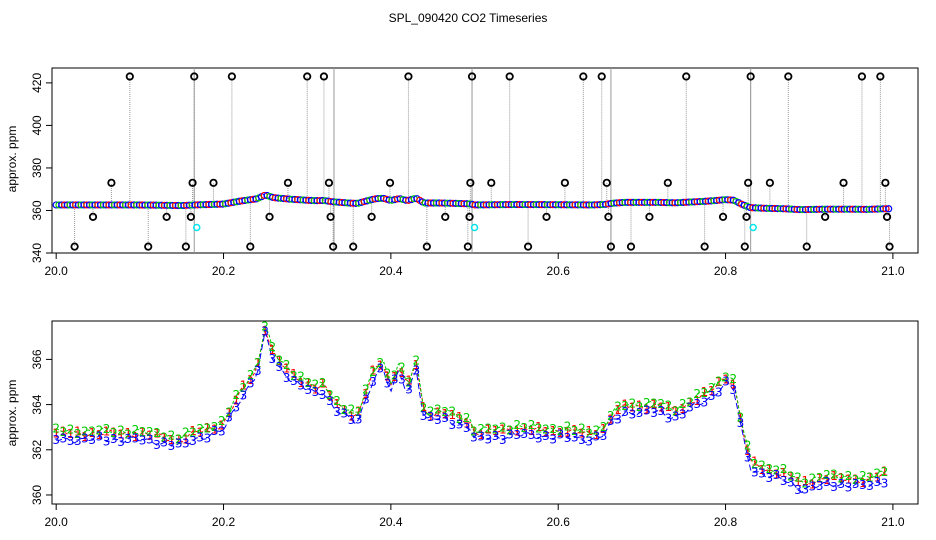  What do you see at coordinates (37, 168) in the screenshot?
I see `y-tick-label: 380` at bounding box center [37, 168].